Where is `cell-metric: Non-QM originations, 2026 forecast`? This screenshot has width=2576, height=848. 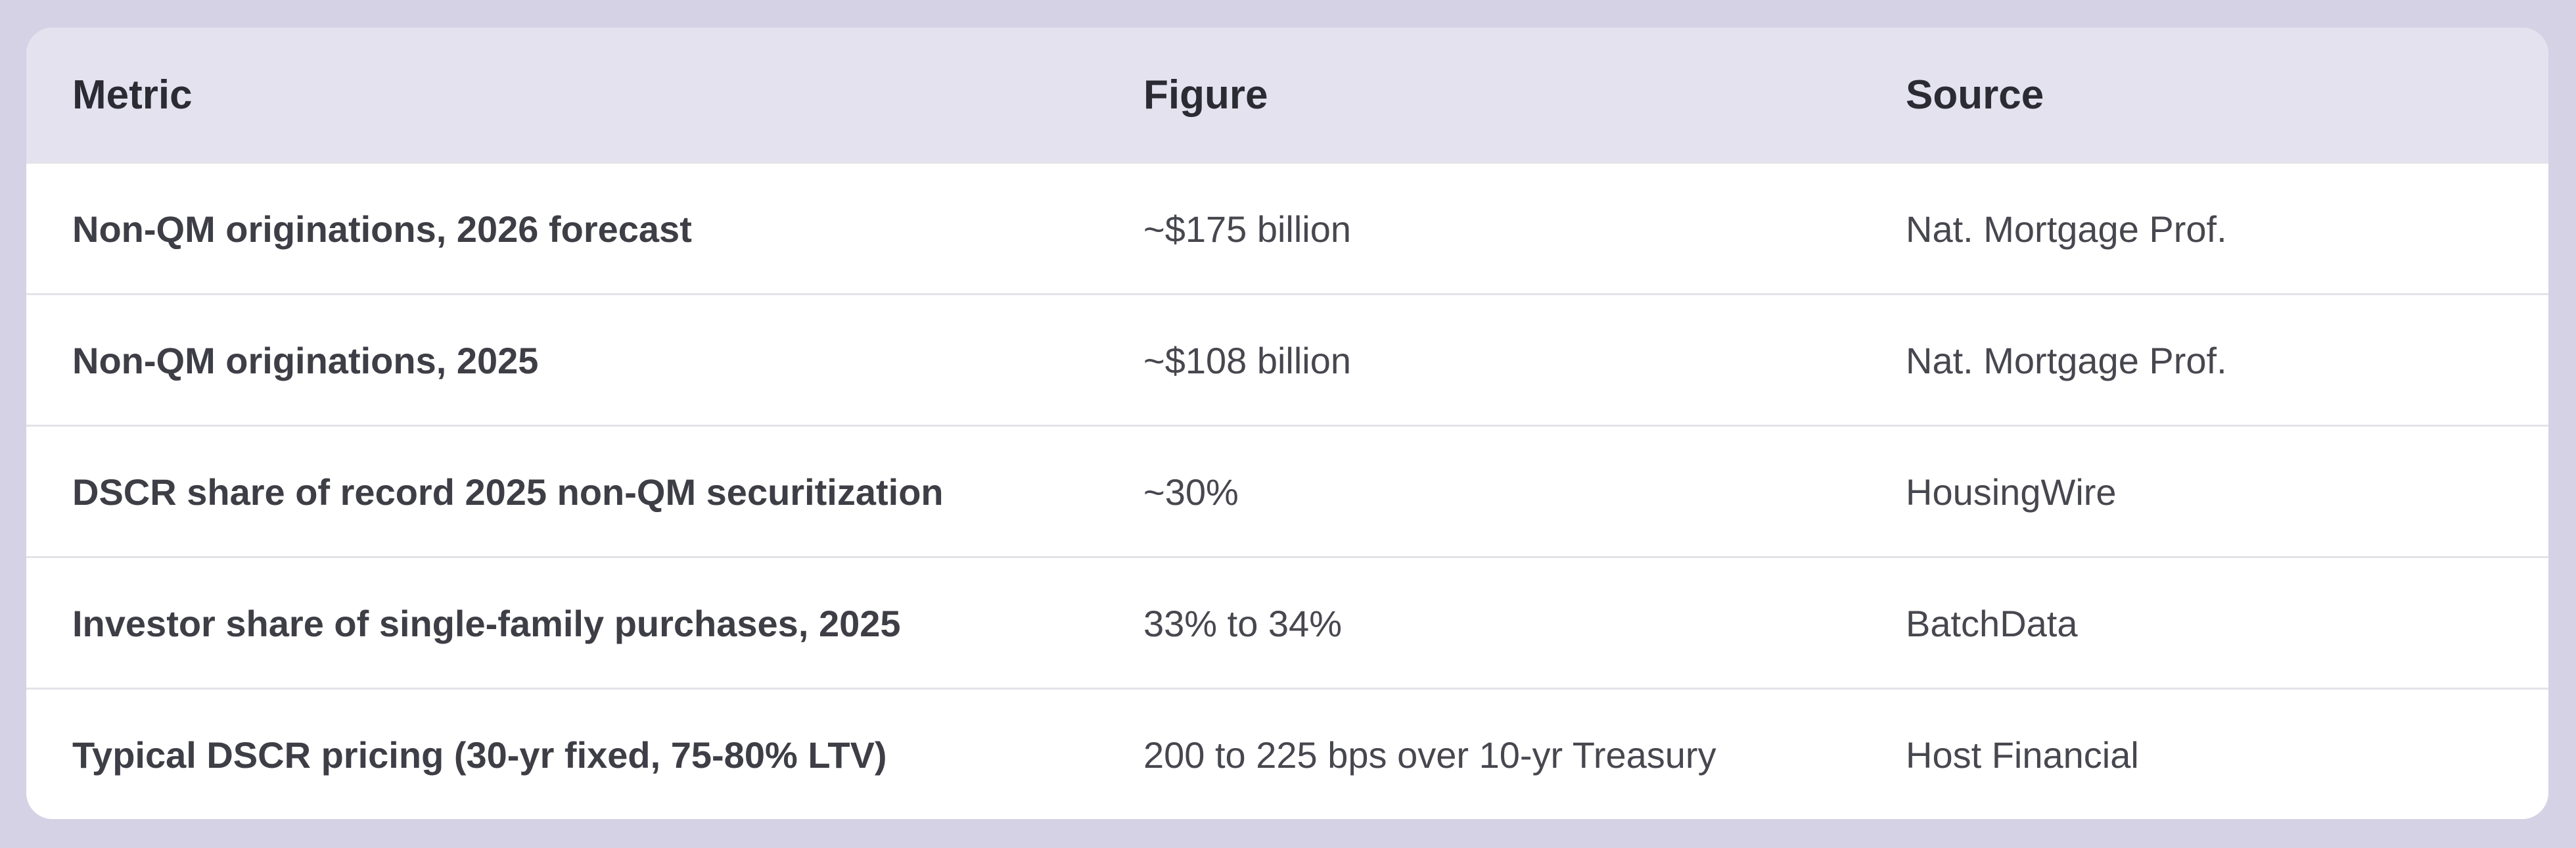 cell-metric: Non-QM originations, 2026 forecast is located at coordinates (382, 229).